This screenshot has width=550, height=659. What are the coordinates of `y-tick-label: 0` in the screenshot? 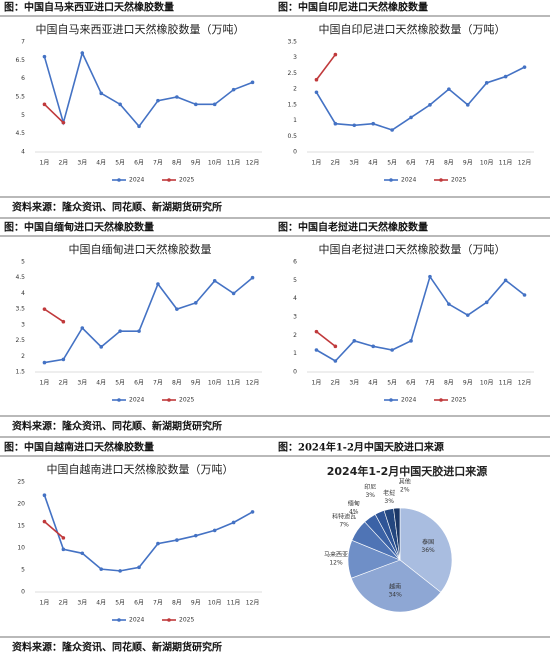 It's located at (23, 592).